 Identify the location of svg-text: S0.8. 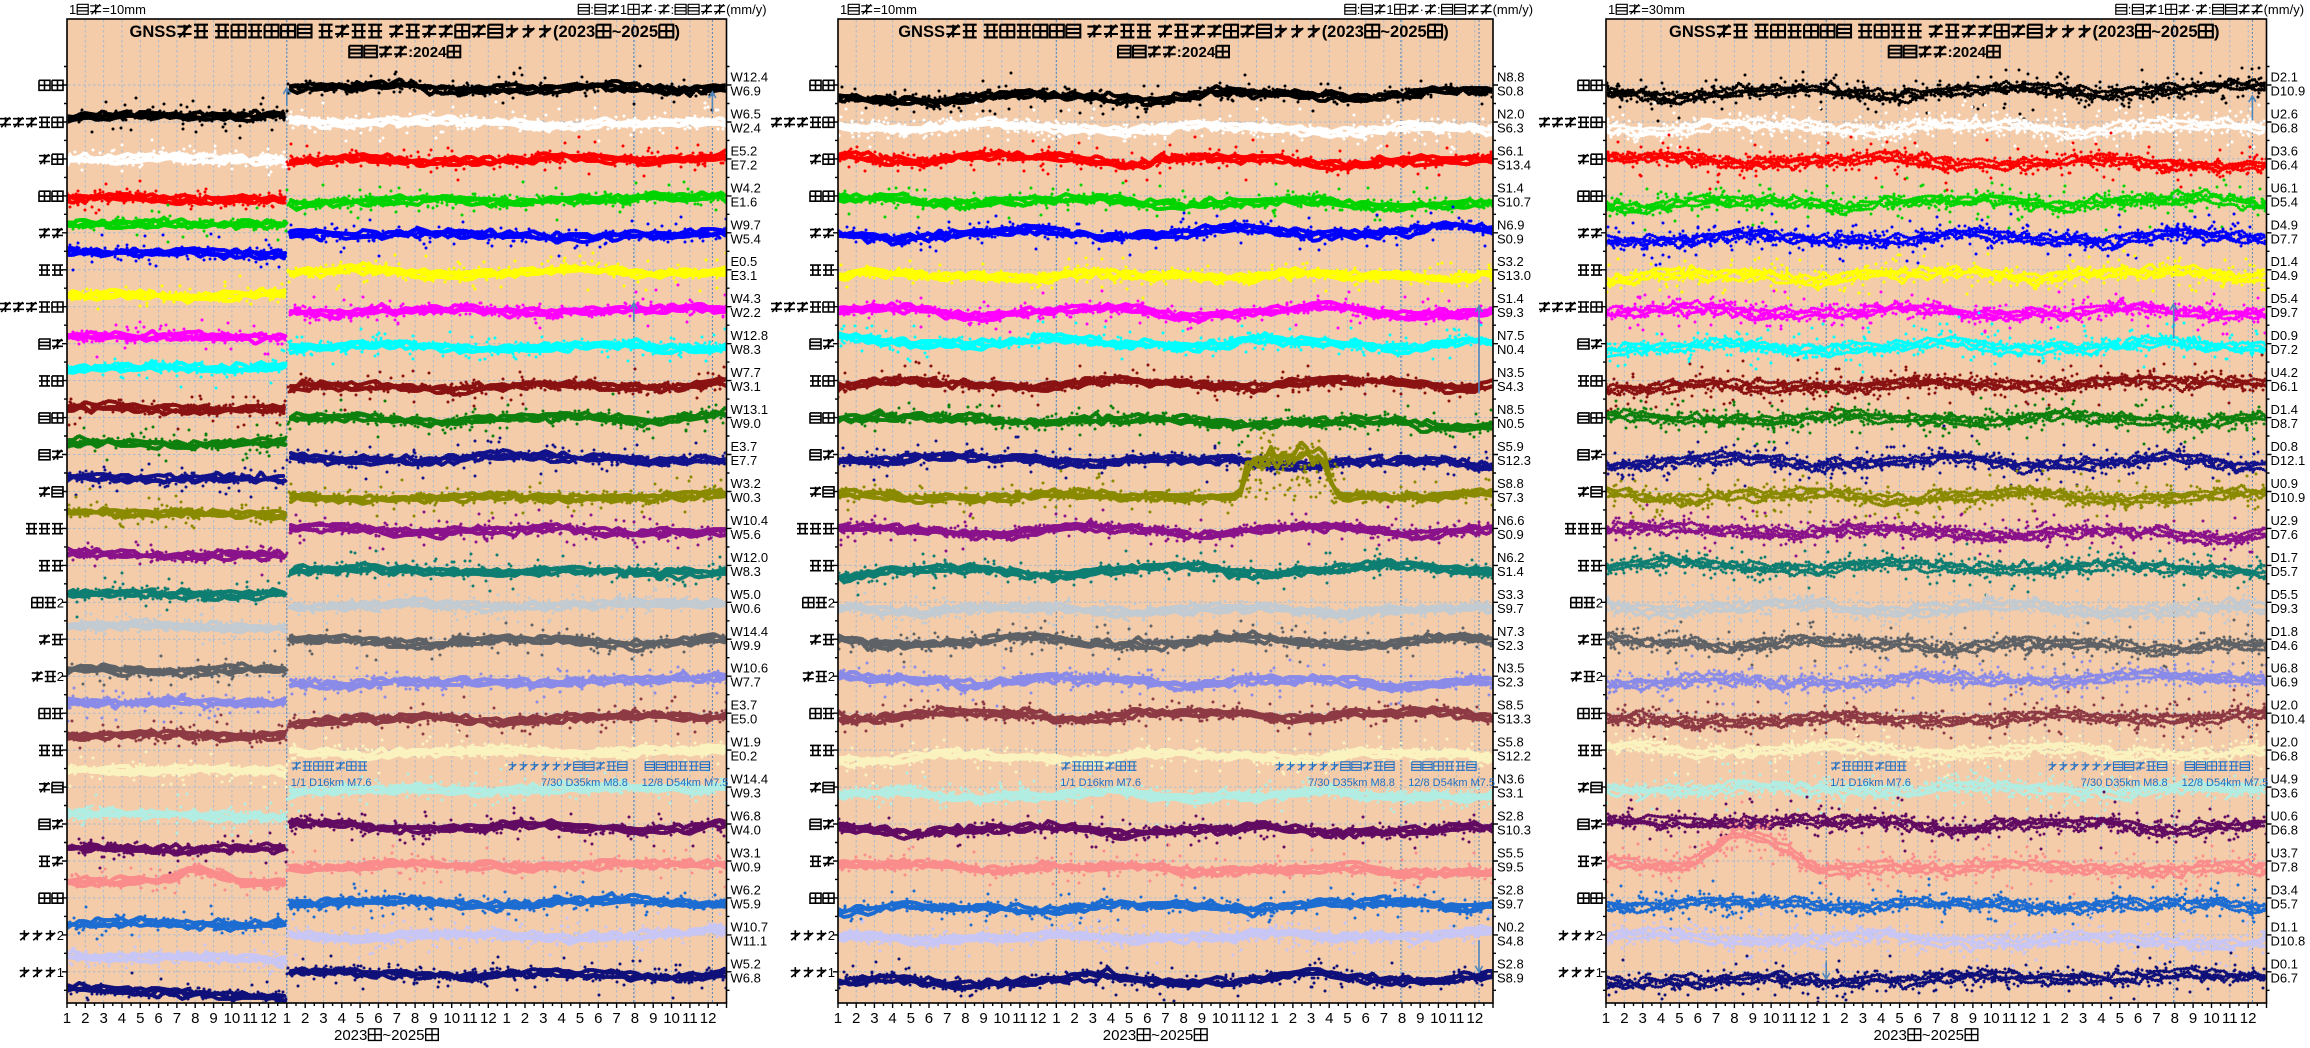
(1510, 91).